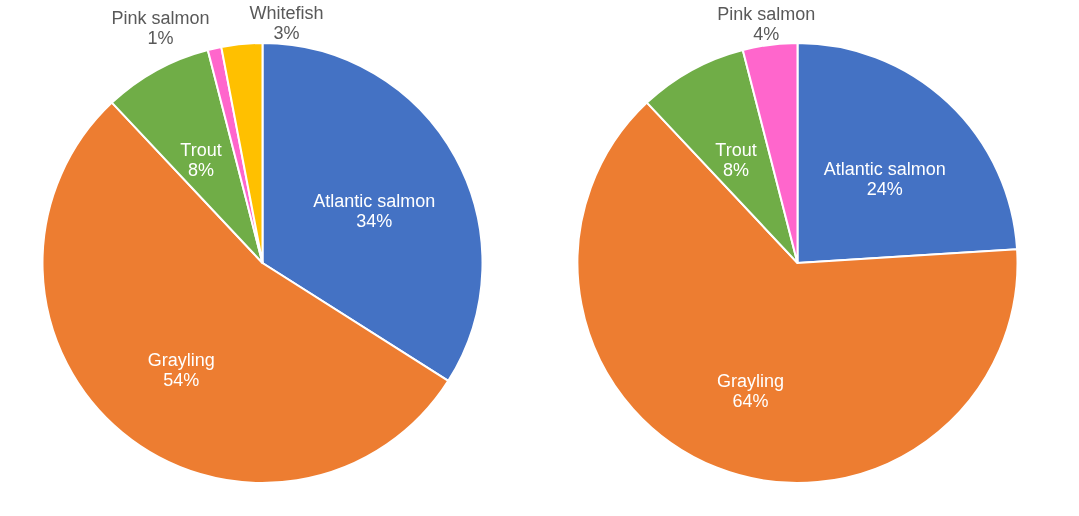 The width and height of the screenshot is (1079, 516). Describe the element at coordinates (181, 380) in the screenshot. I see `data-label: 54%` at that location.